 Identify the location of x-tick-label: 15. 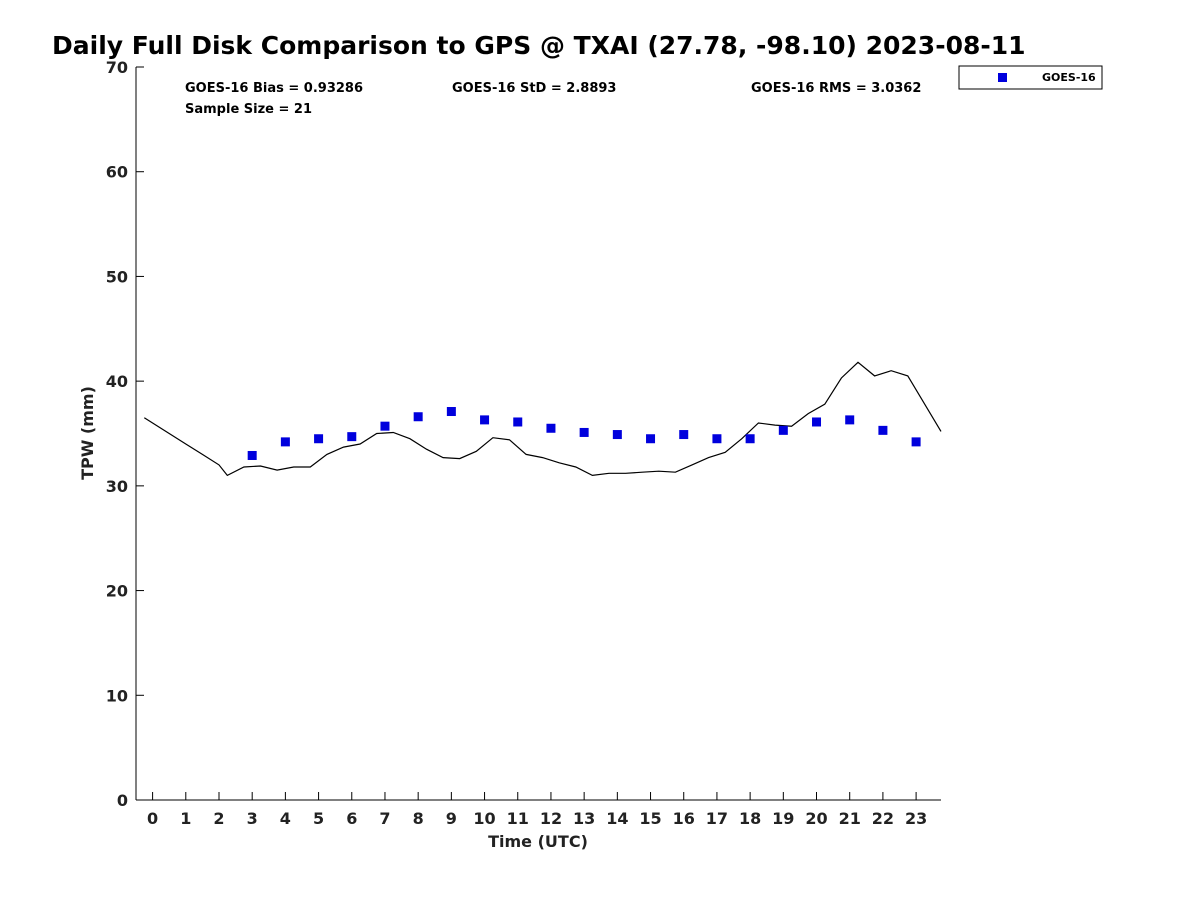
(650, 818).